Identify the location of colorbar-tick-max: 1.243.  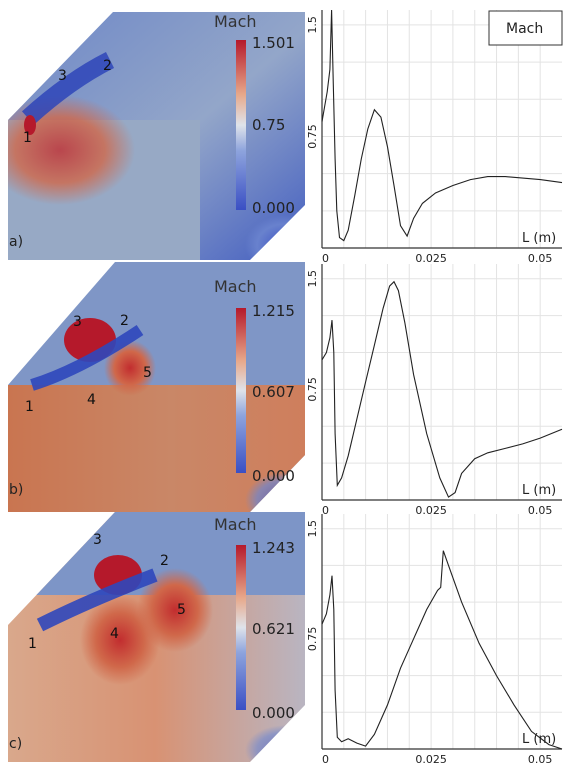
(273, 548).